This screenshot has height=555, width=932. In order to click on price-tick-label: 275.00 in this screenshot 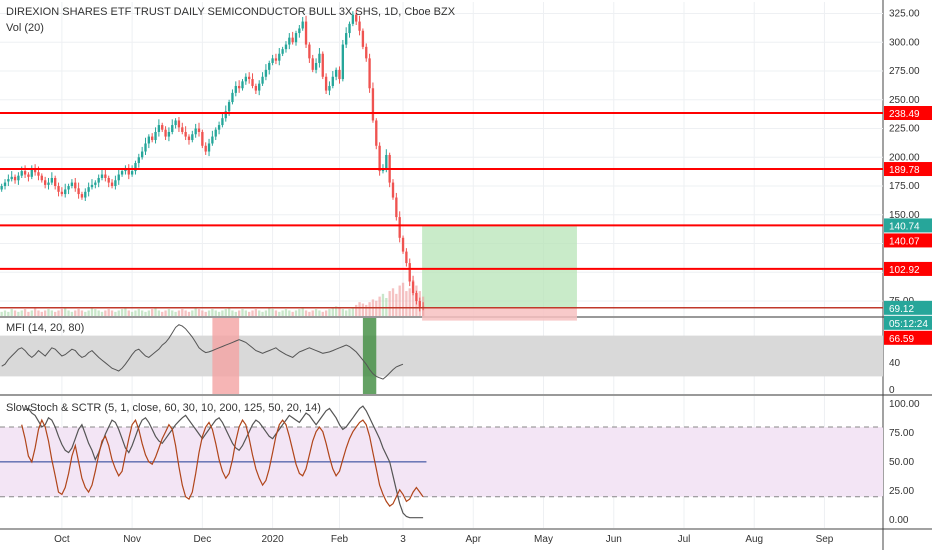, I will do `click(904, 71)`.